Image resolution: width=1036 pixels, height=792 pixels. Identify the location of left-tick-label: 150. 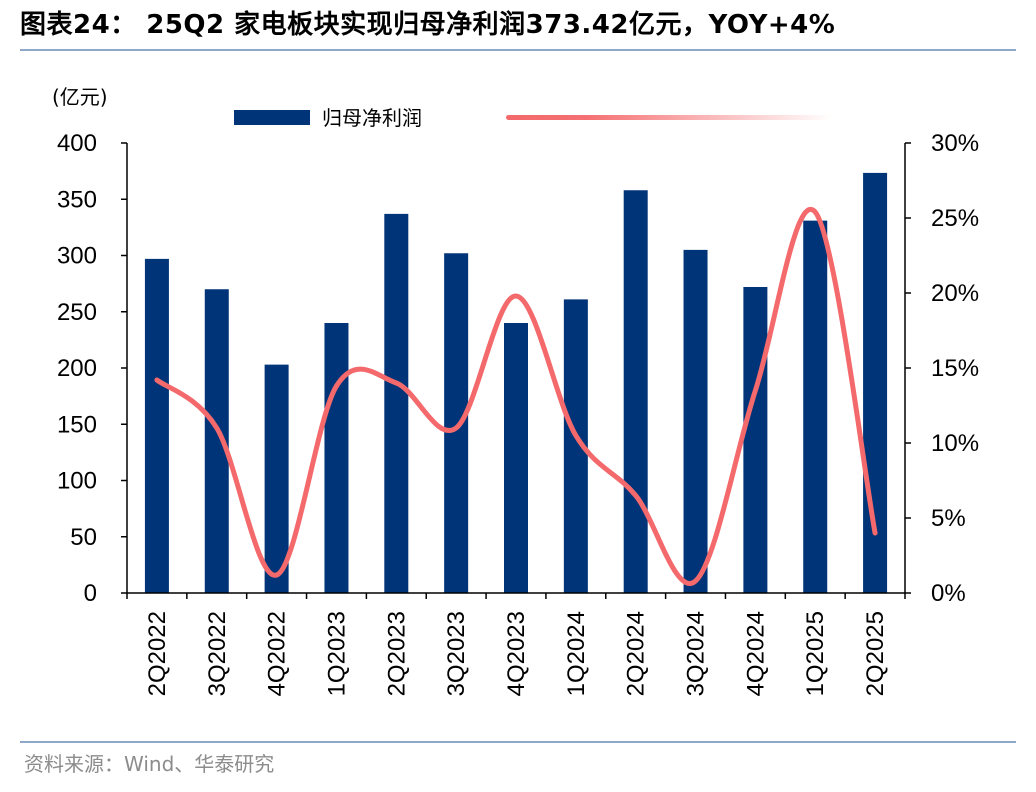
(77, 424).